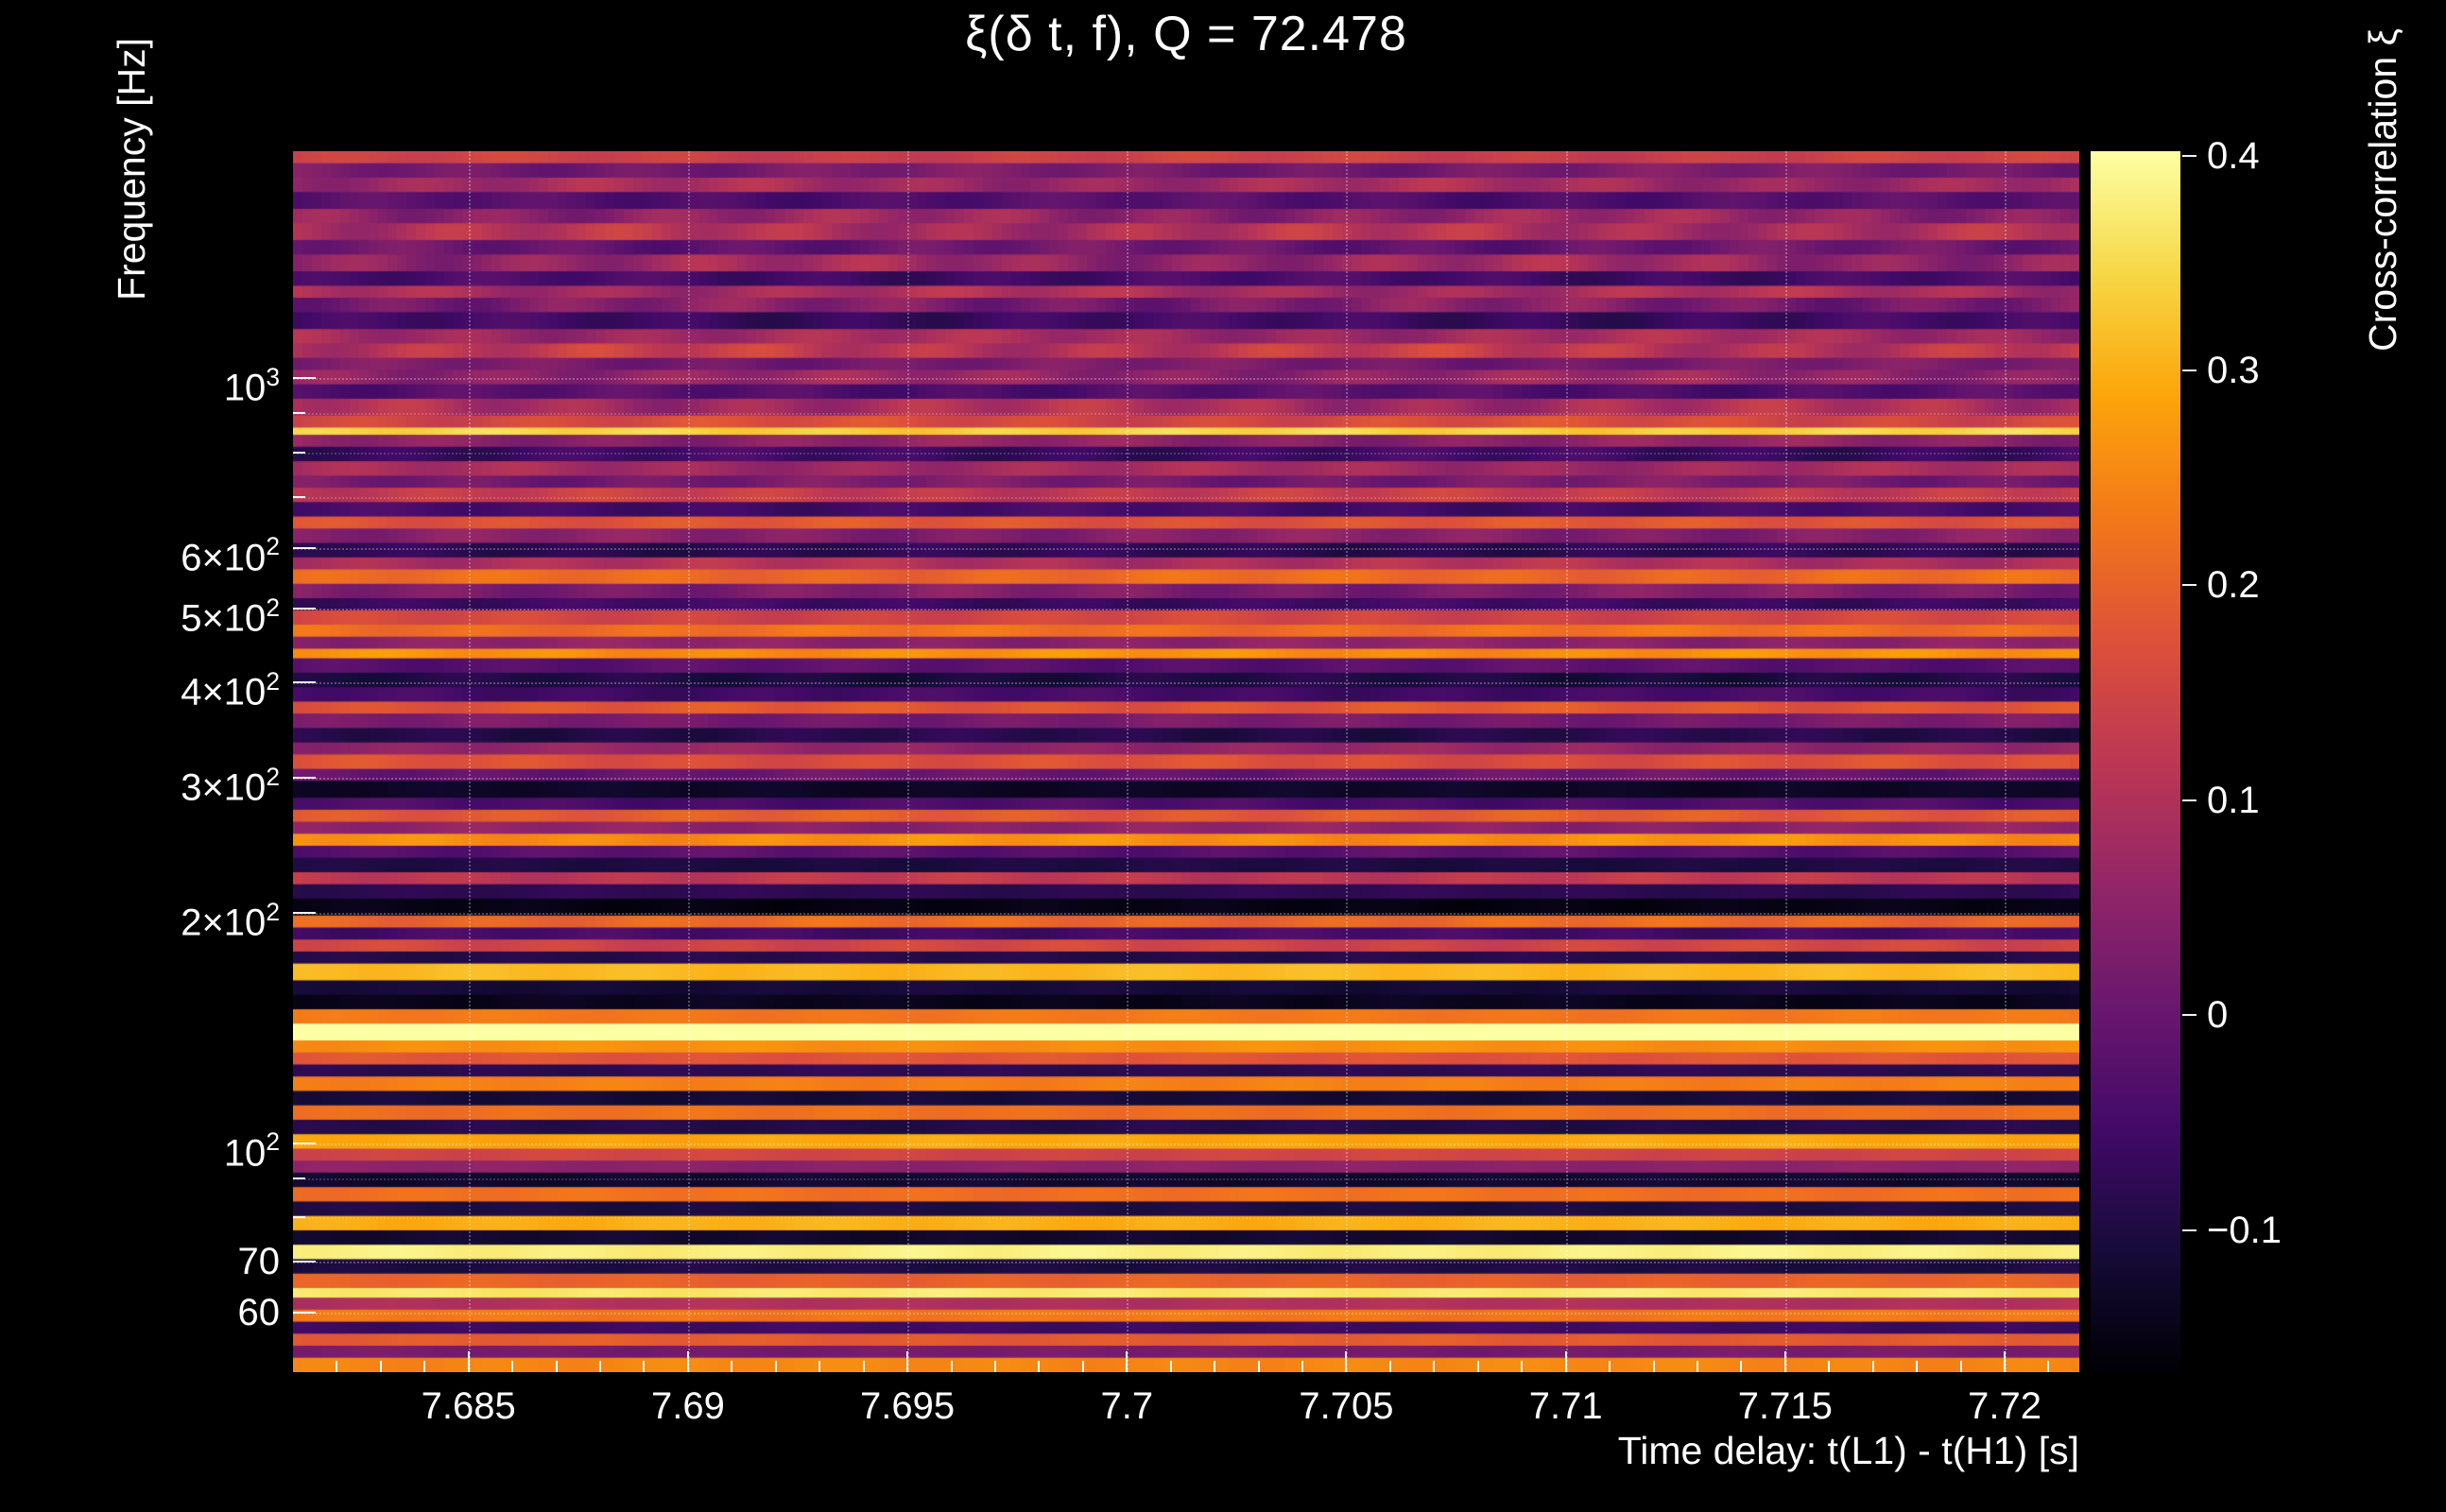 This screenshot has height=1512, width=2446. Describe the element at coordinates (2233, 370) in the screenshot. I see `colorbar-tick-label: 0.3` at that location.